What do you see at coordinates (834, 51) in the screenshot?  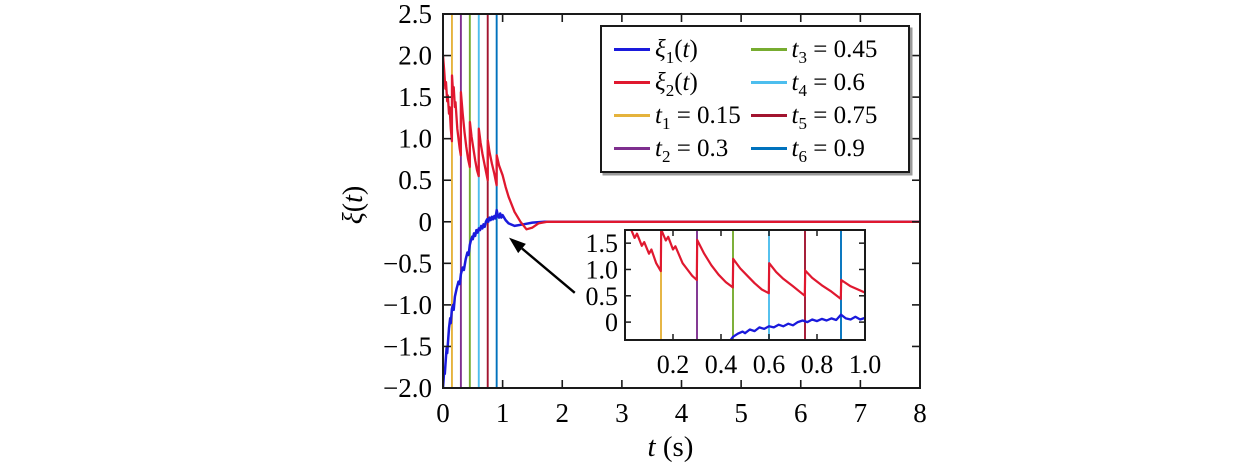 I see `legend-label: t3 = 0.45` at bounding box center [834, 51].